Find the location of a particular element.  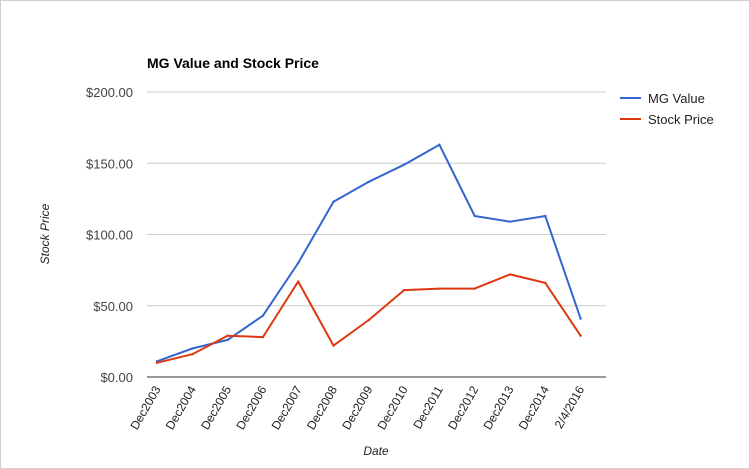

y-tick-label: $100.00 is located at coordinates (109, 235).